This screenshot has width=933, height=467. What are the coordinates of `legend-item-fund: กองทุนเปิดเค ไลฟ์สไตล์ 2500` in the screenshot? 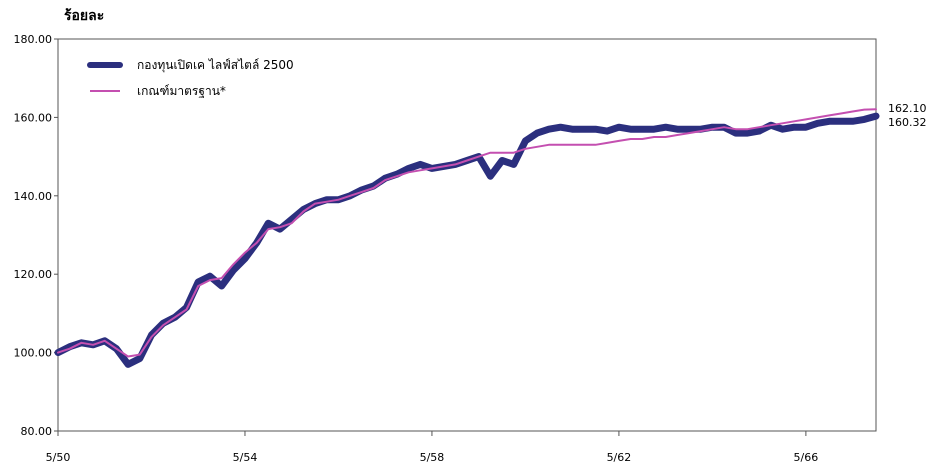 It's located at (190, 65).